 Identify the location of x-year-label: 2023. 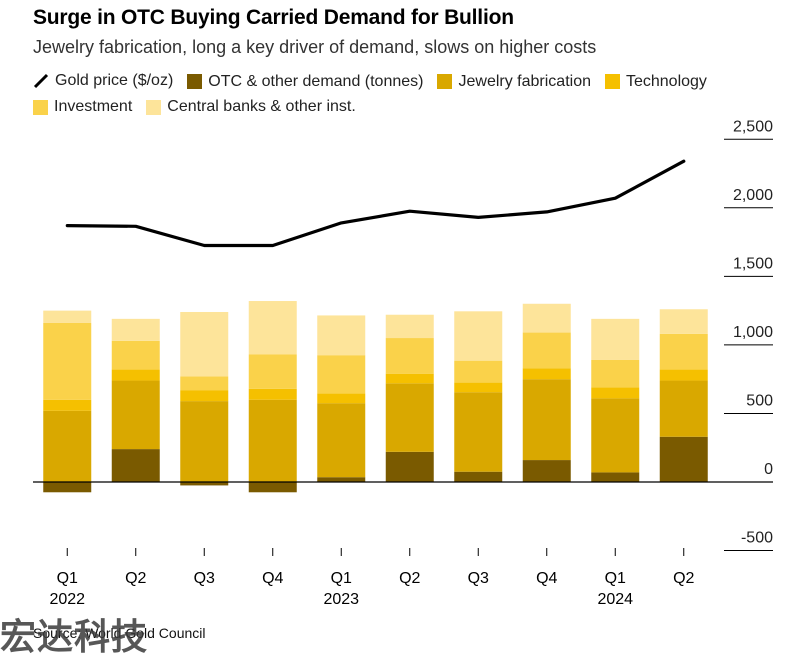
(341, 599).